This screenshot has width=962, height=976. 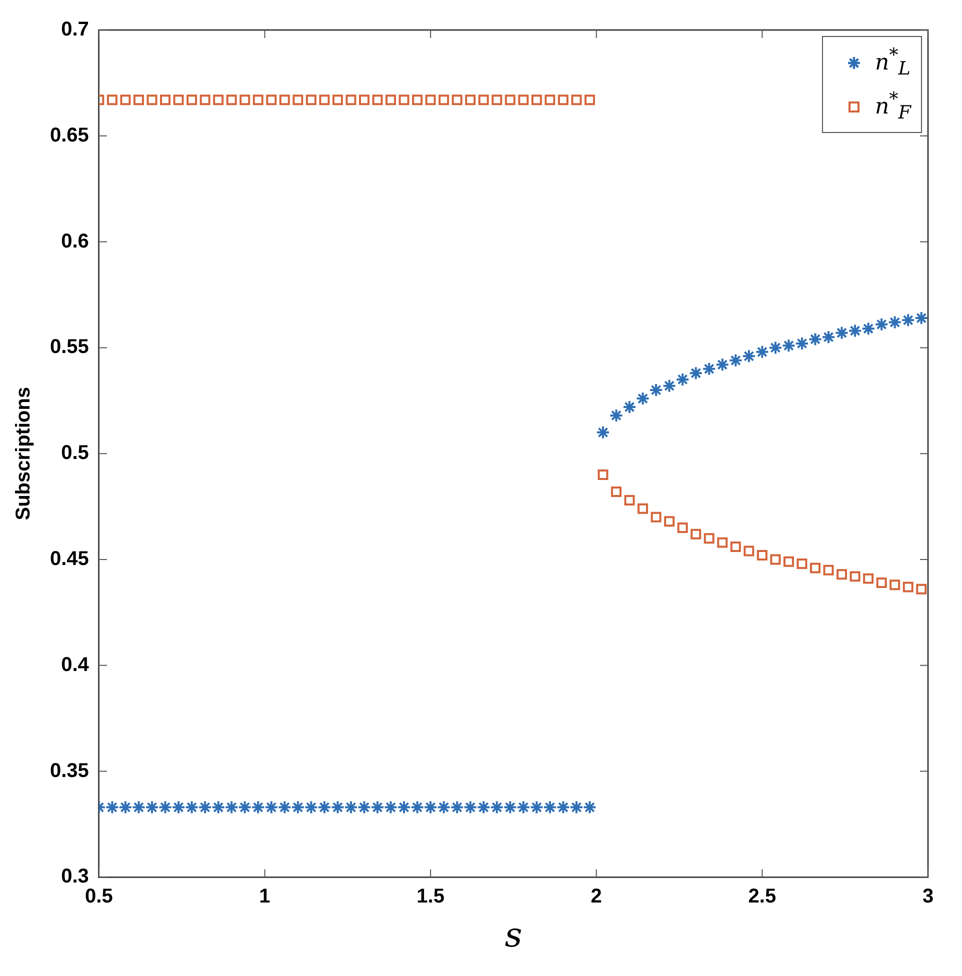 What do you see at coordinates (23, 453) in the screenshot?
I see `y-axis-title: Subscriptions` at bounding box center [23, 453].